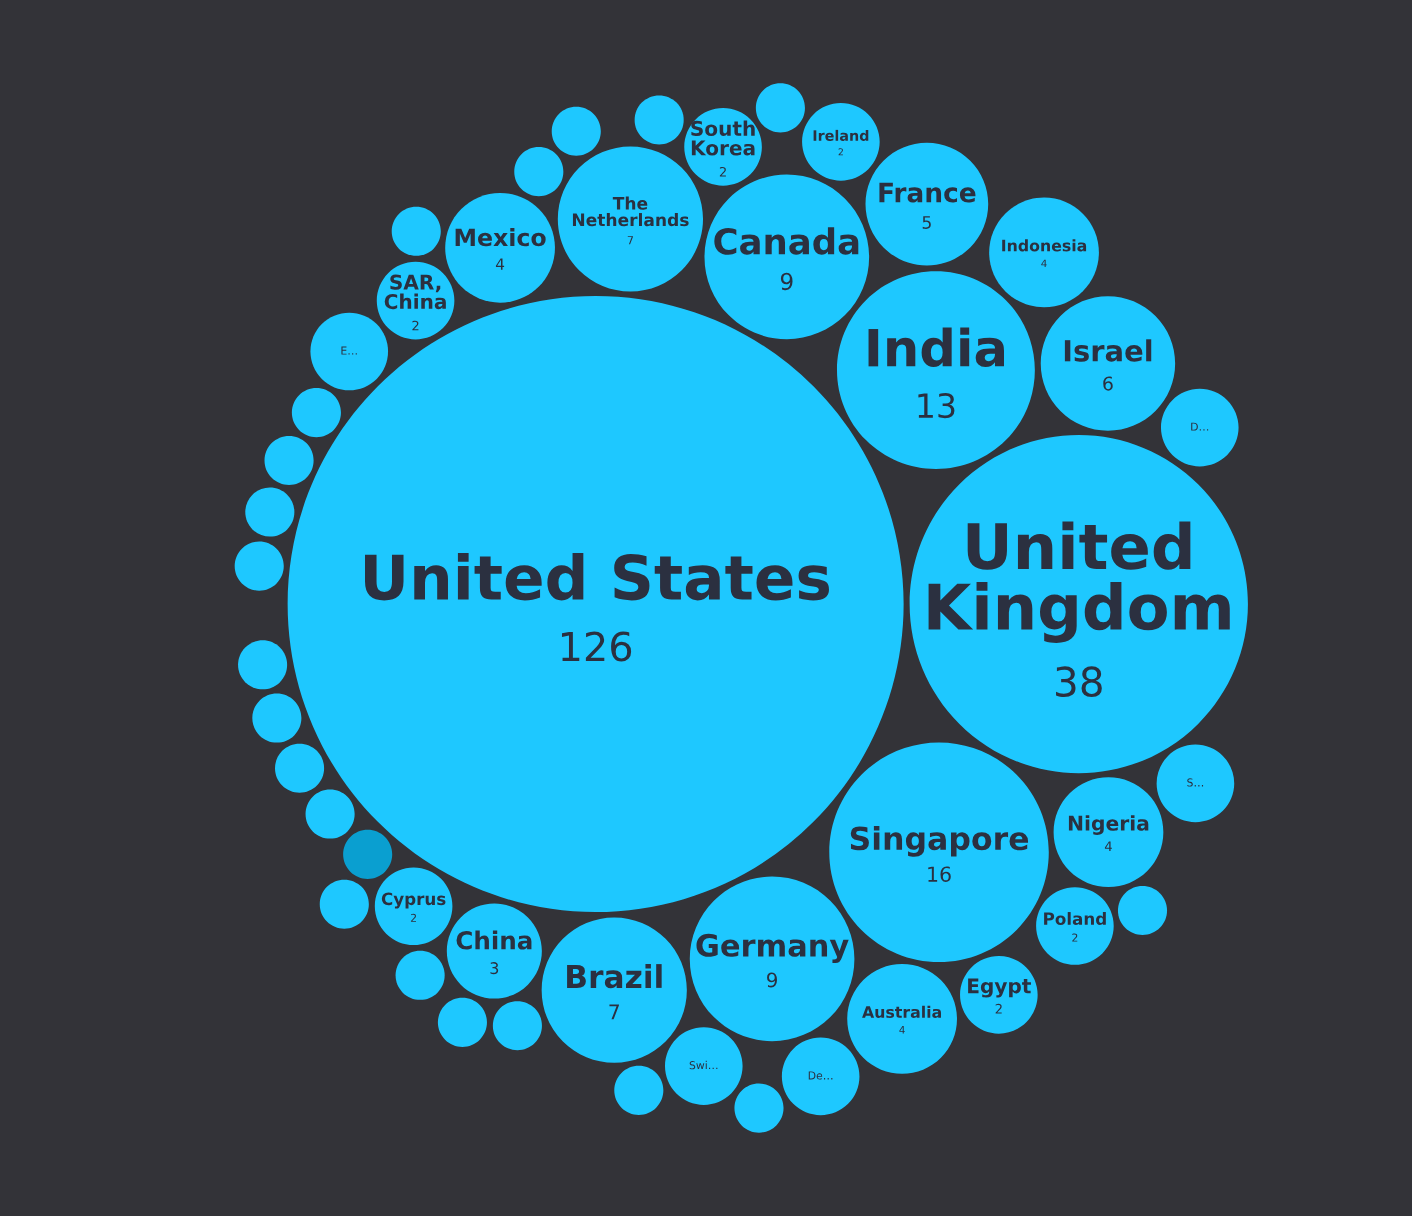 The image size is (1412, 1216). What do you see at coordinates (1075, 918) in the screenshot?
I see `category-label: Poland` at bounding box center [1075, 918].